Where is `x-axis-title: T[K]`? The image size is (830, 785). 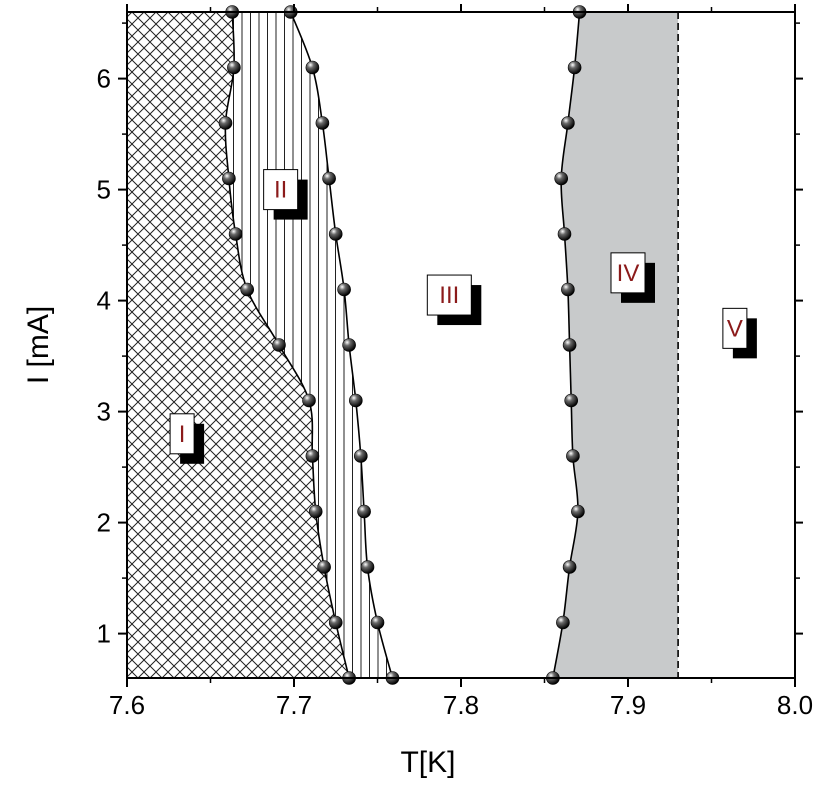
x-axis-title: T[K] is located at coordinates (427, 762).